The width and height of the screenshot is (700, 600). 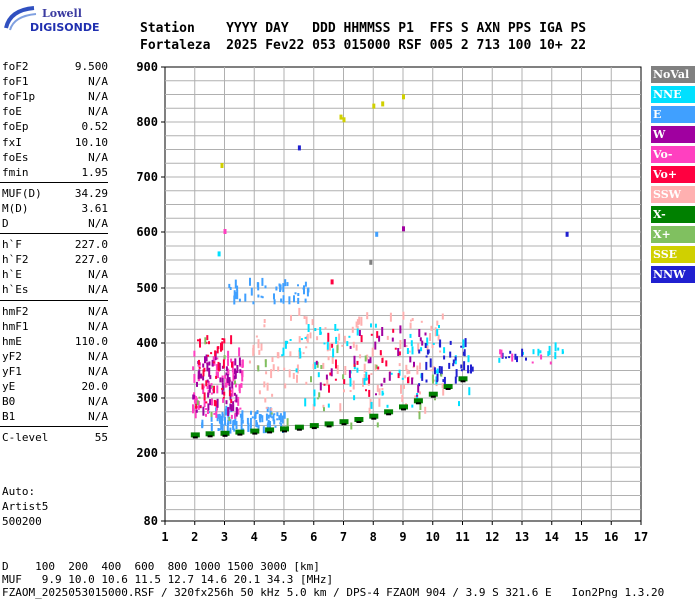 I want to click on param-label: hmF1, so click(x=15, y=326).